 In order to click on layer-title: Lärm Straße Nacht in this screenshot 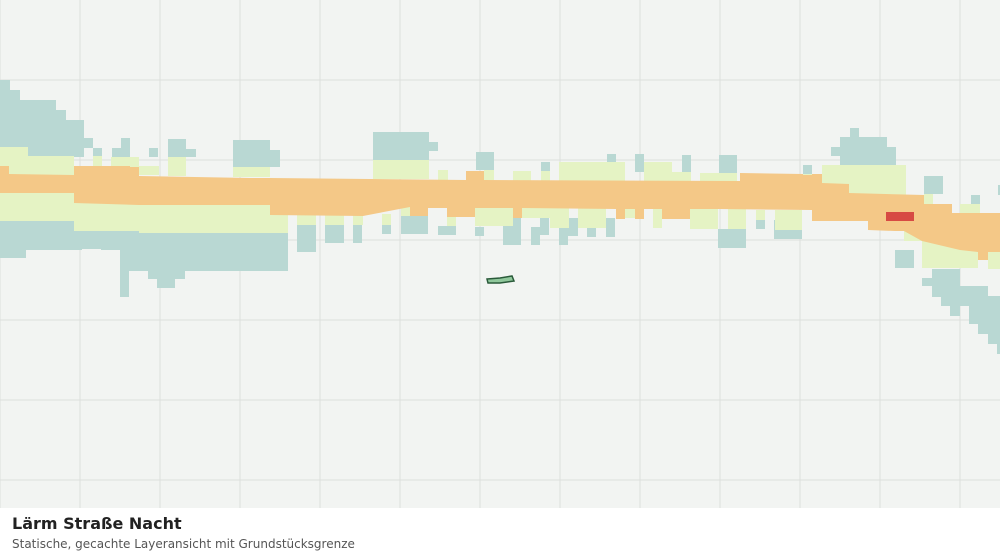, I will do `click(97, 523)`.